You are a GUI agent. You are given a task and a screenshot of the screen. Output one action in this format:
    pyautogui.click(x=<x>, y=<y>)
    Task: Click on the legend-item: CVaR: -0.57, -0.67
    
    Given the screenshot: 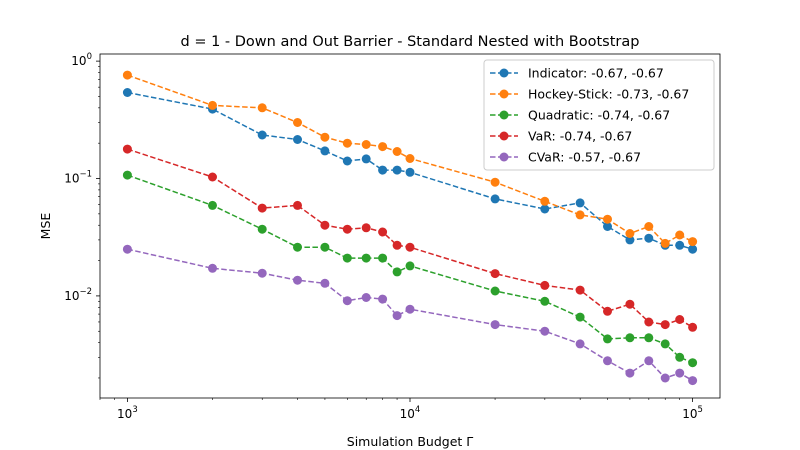 What is the action you would take?
    pyautogui.click(x=565, y=157)
    